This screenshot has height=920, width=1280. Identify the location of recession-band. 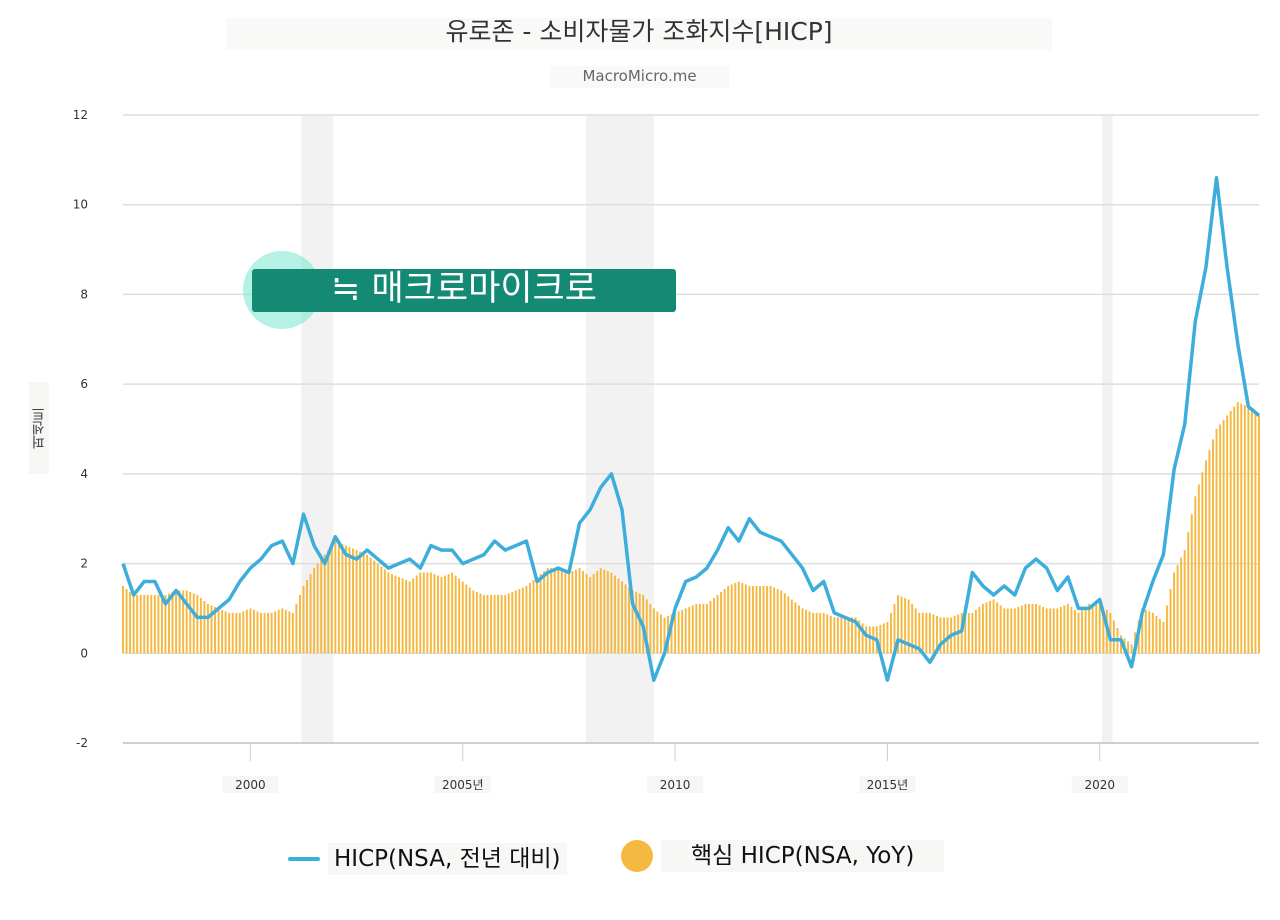
(1107, 429).